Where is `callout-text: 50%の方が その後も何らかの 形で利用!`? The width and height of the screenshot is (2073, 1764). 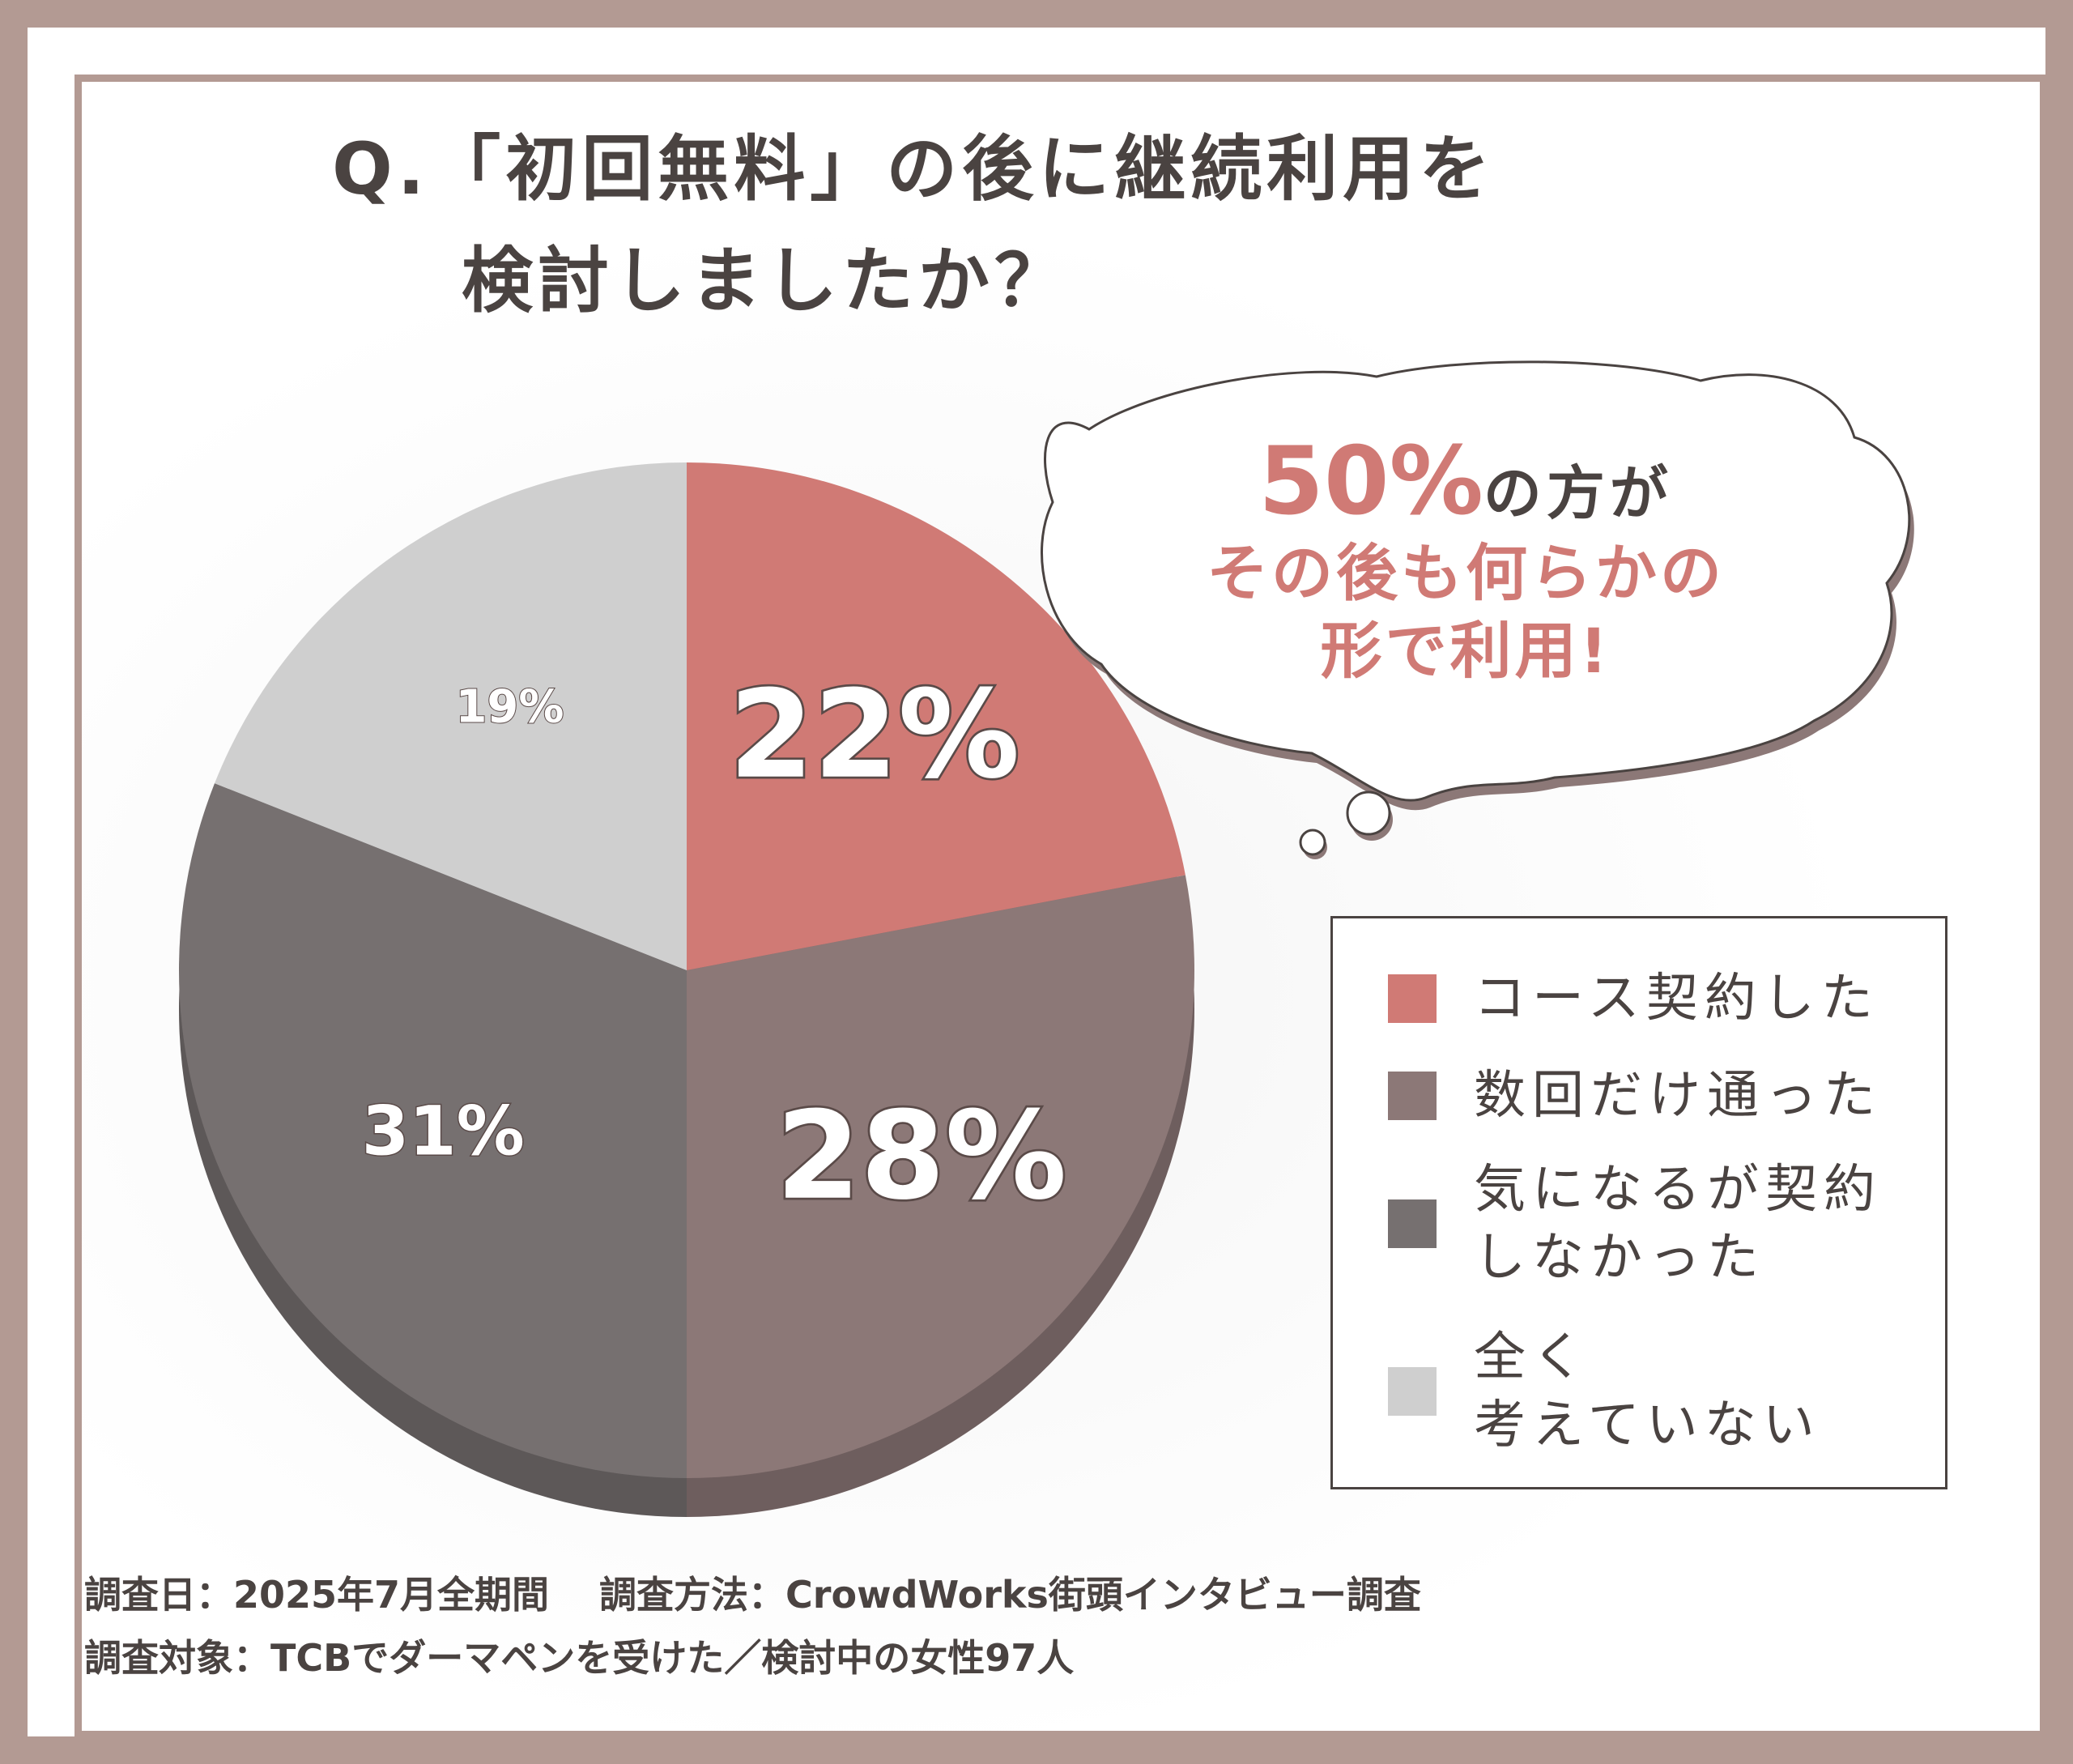 callout-text: 50%の方が その後も何らかの 形で利用! is located at coordinates (1466, 559).